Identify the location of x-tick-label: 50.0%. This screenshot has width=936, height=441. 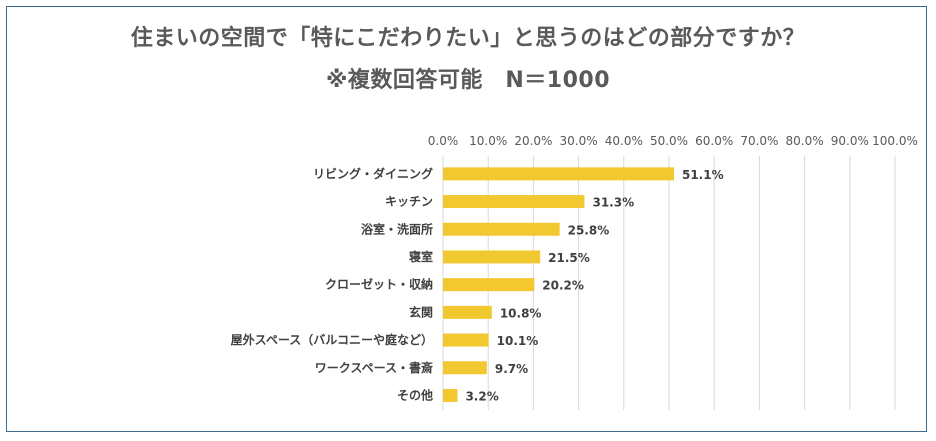
(669, 141).